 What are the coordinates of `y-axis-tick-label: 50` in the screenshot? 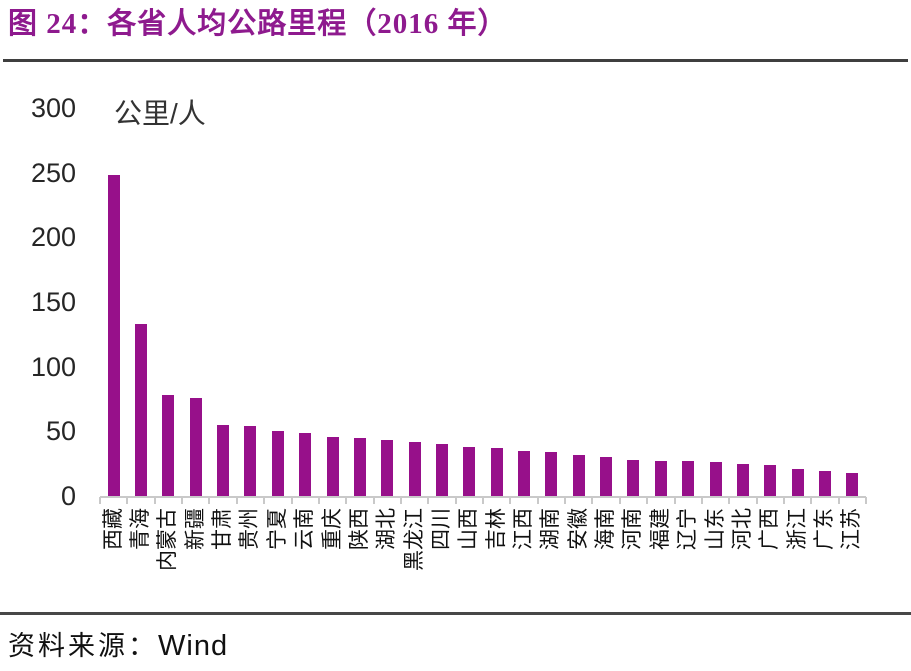 It's located at (60, 431).